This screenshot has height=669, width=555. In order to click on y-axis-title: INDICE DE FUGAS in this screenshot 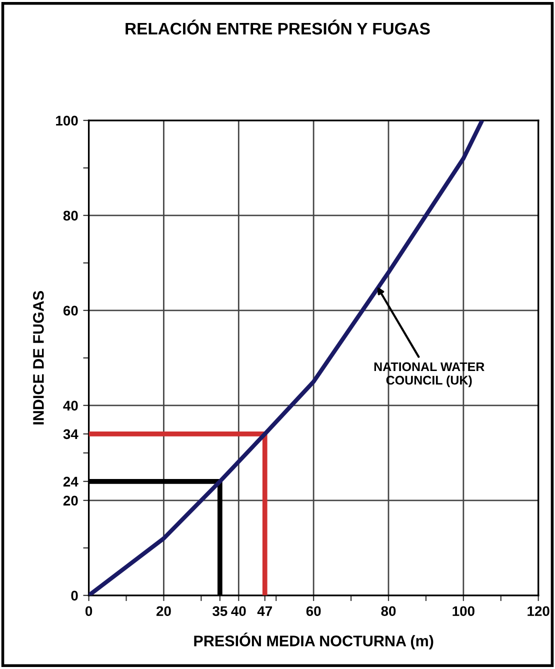, I will do `click(38, 357)`.